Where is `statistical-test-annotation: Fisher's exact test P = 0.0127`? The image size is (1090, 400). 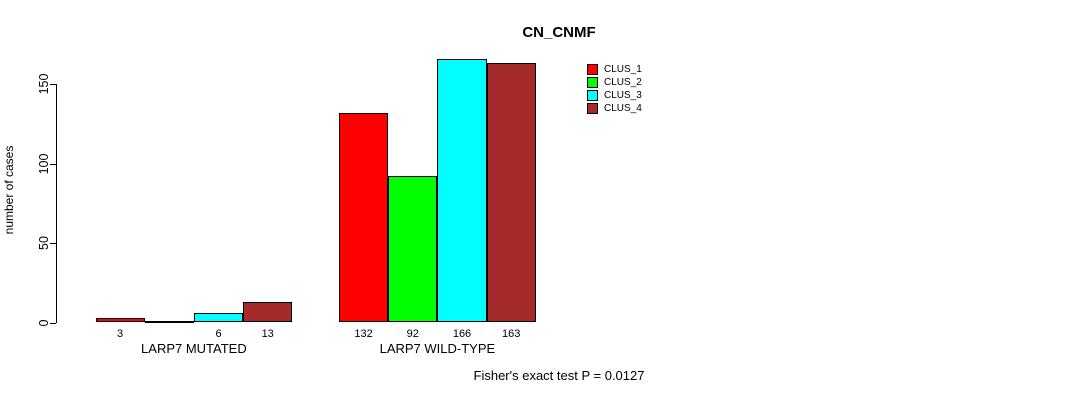 statistical-test-annotation: Fisher's exact test P = 0.0127 is located at coordinates (559, 375).